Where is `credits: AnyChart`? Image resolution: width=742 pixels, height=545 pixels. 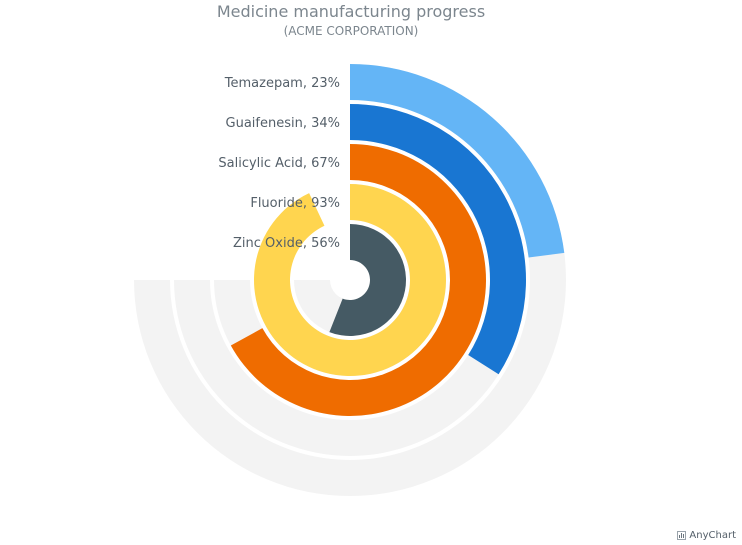 credits: AnyChart is located at coordinates (706, 535).